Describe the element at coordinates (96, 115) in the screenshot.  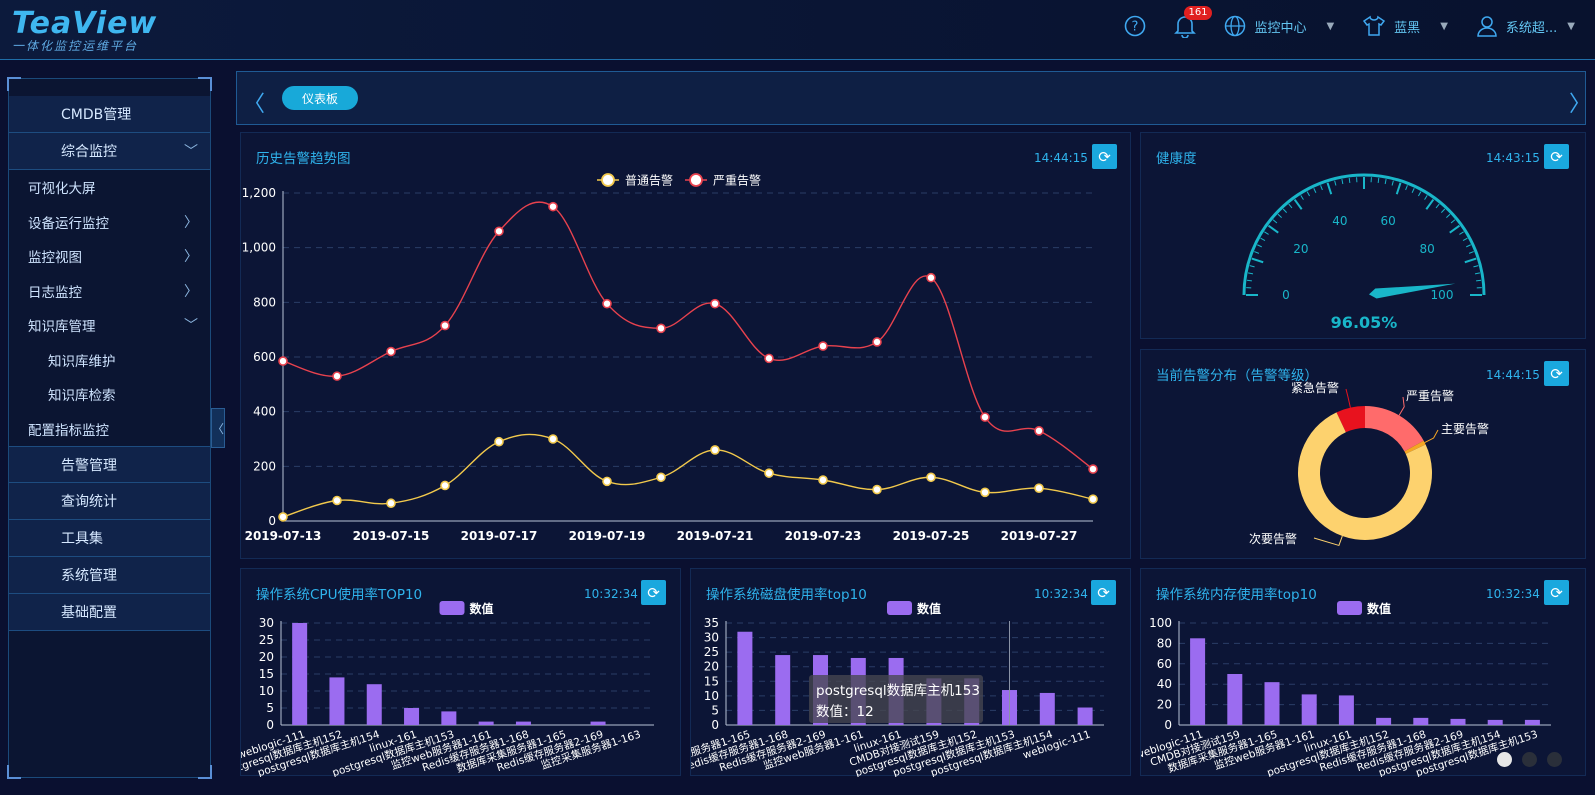
I see `sidebar-item-label: CMDB管理` at that location.